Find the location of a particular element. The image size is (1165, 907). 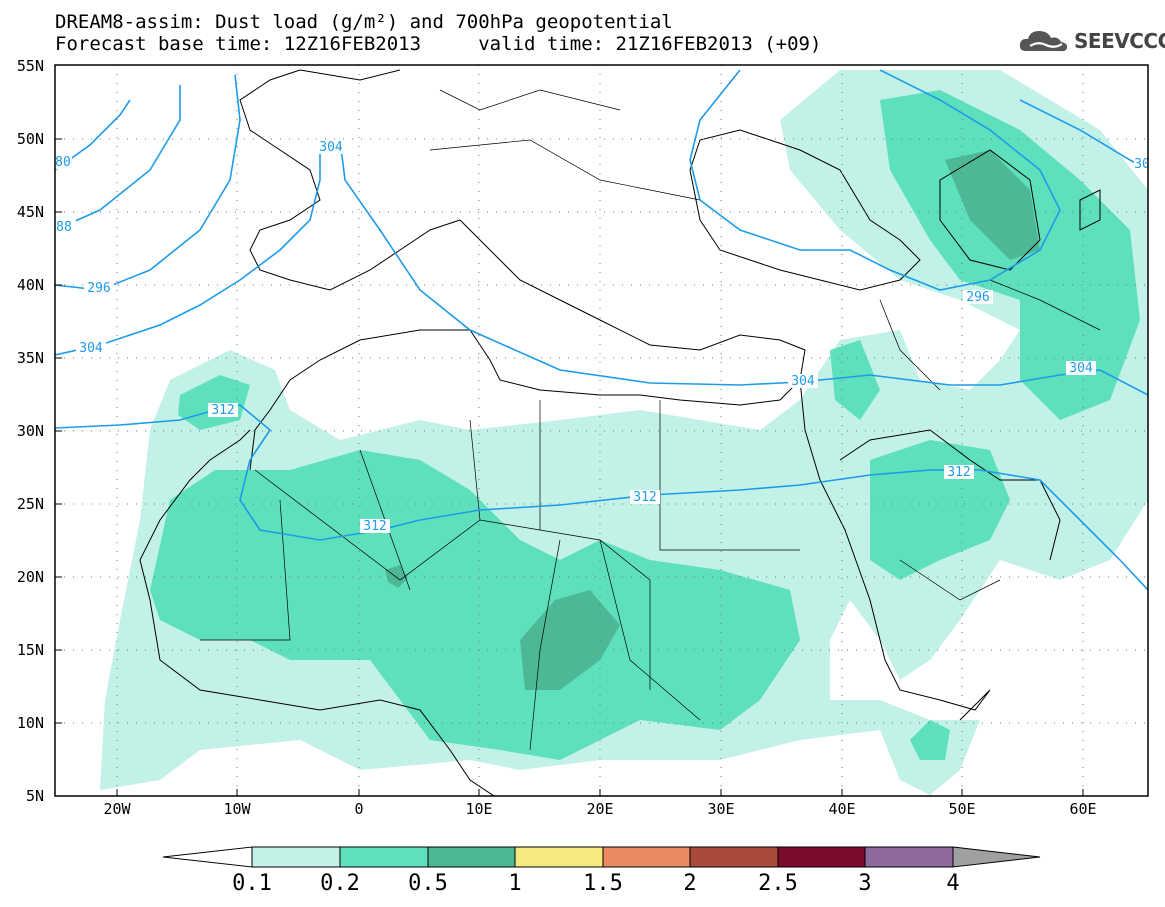

colorbar is located at coordinates (601, 857).